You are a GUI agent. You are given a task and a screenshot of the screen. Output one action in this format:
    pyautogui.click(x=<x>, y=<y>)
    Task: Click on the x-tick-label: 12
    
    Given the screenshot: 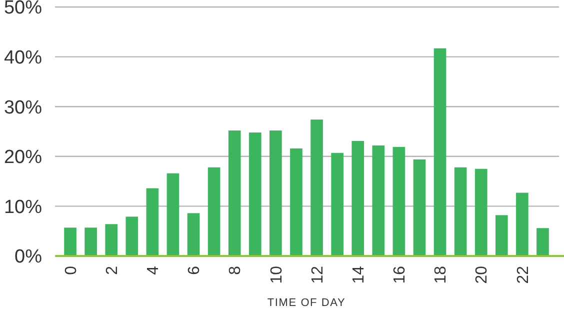 What is the action you would take?
    pyautogui.click(x=317, y=275)
    